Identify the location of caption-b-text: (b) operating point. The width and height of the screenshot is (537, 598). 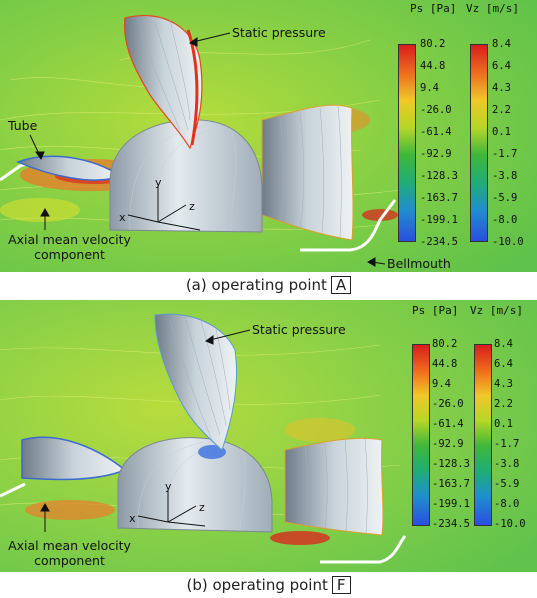
(257, 585).